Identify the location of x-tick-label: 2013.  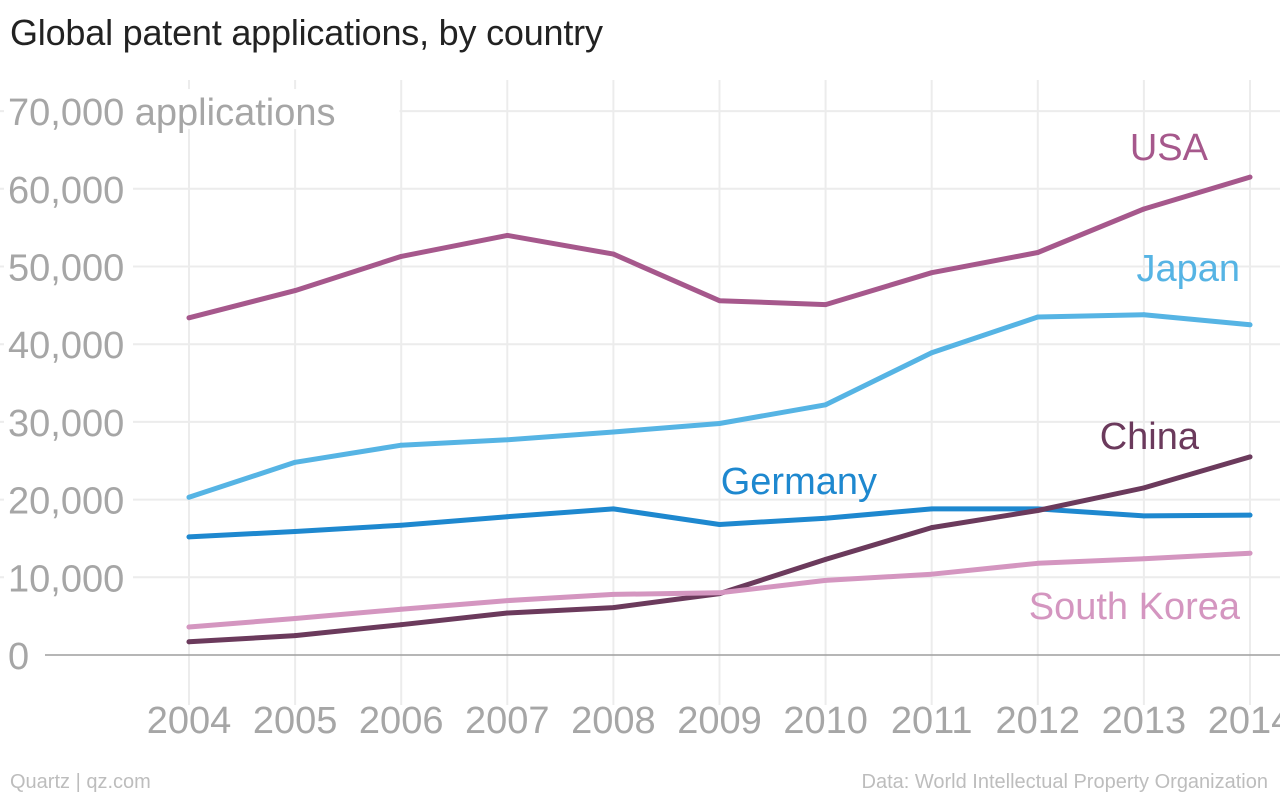
(1144, 721).